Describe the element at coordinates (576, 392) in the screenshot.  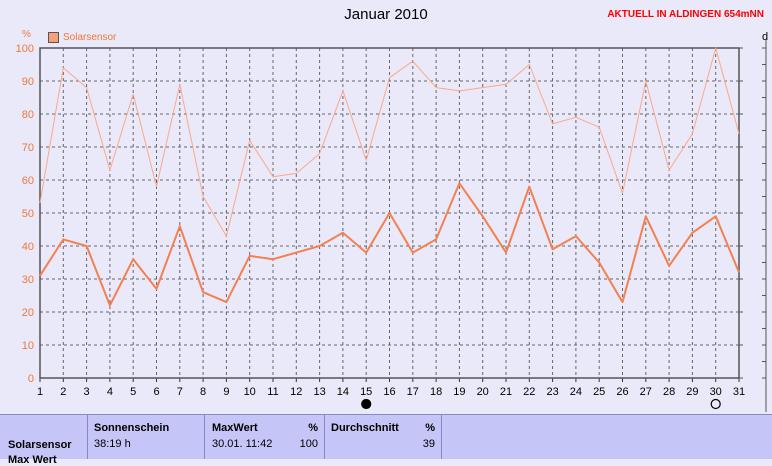
I see `x-tick-label: 24` at that location.